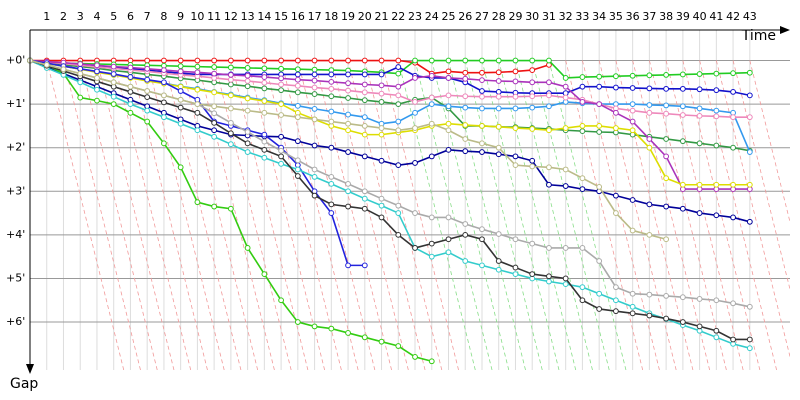 The image size is (800, 400). I want to click on lap-diagonal, so click(554, 215).